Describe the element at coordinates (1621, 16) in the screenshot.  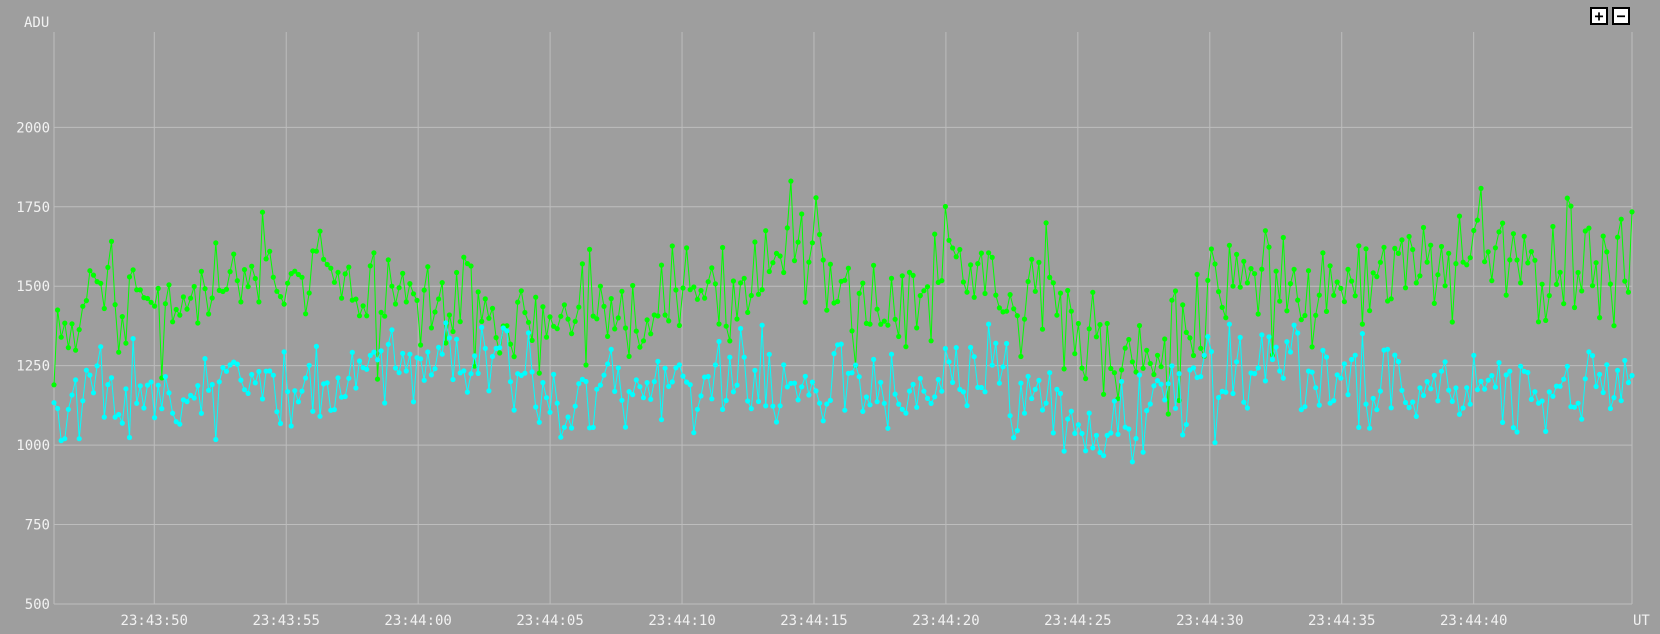
I see `zoom-out-button: −` at that location.